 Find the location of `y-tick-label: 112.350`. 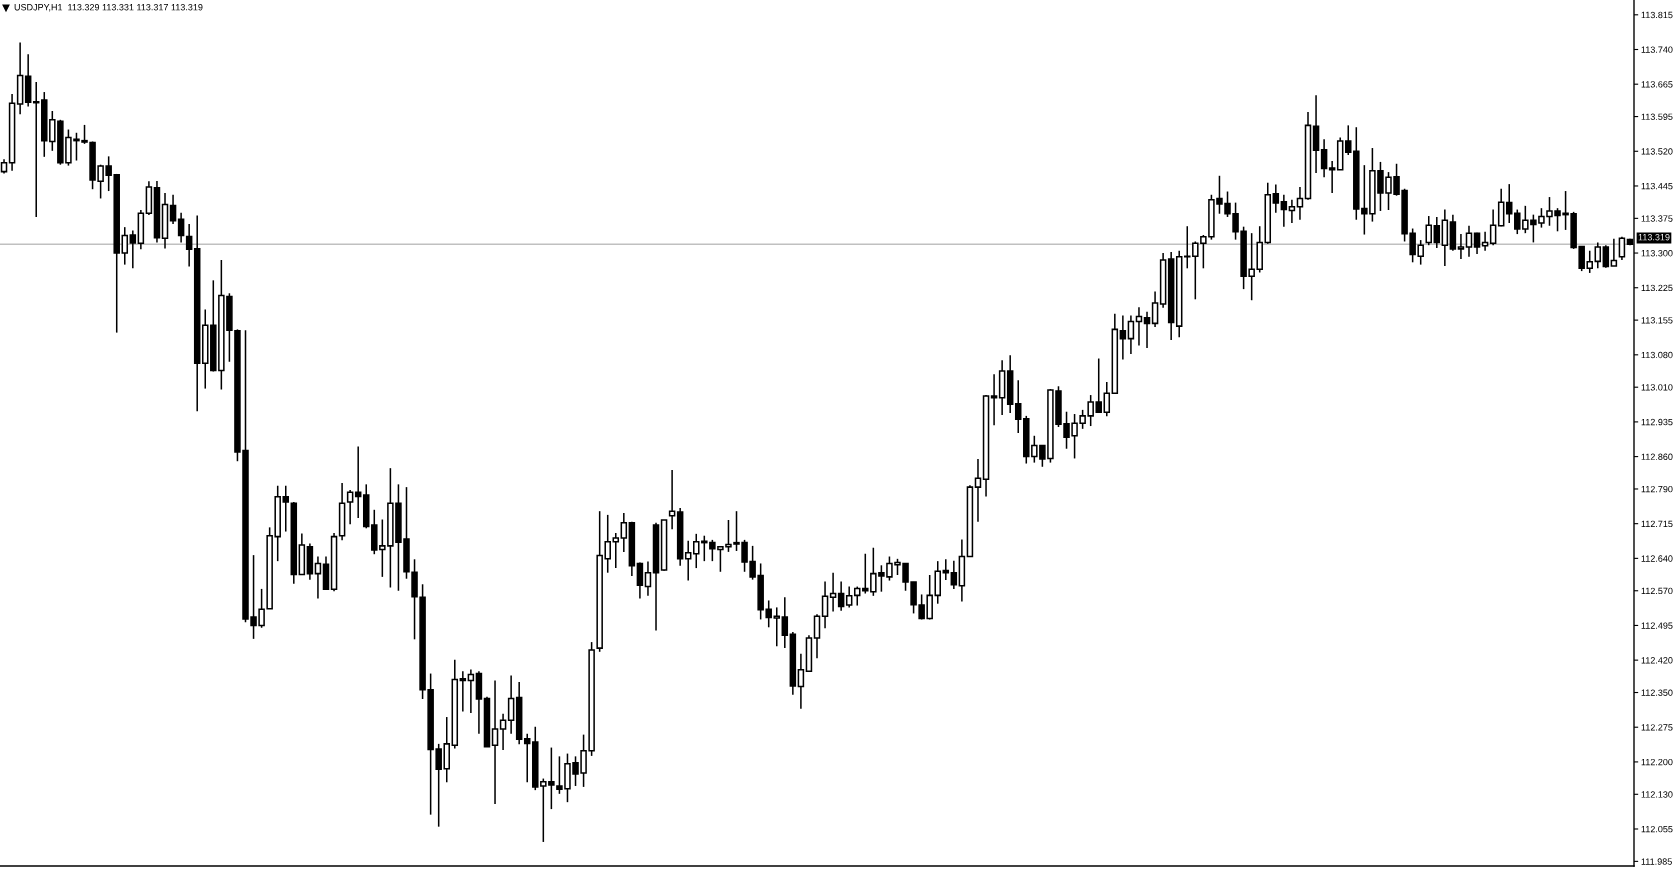

y-tick-label: 112.350 is located at coordinates (1657, 692).